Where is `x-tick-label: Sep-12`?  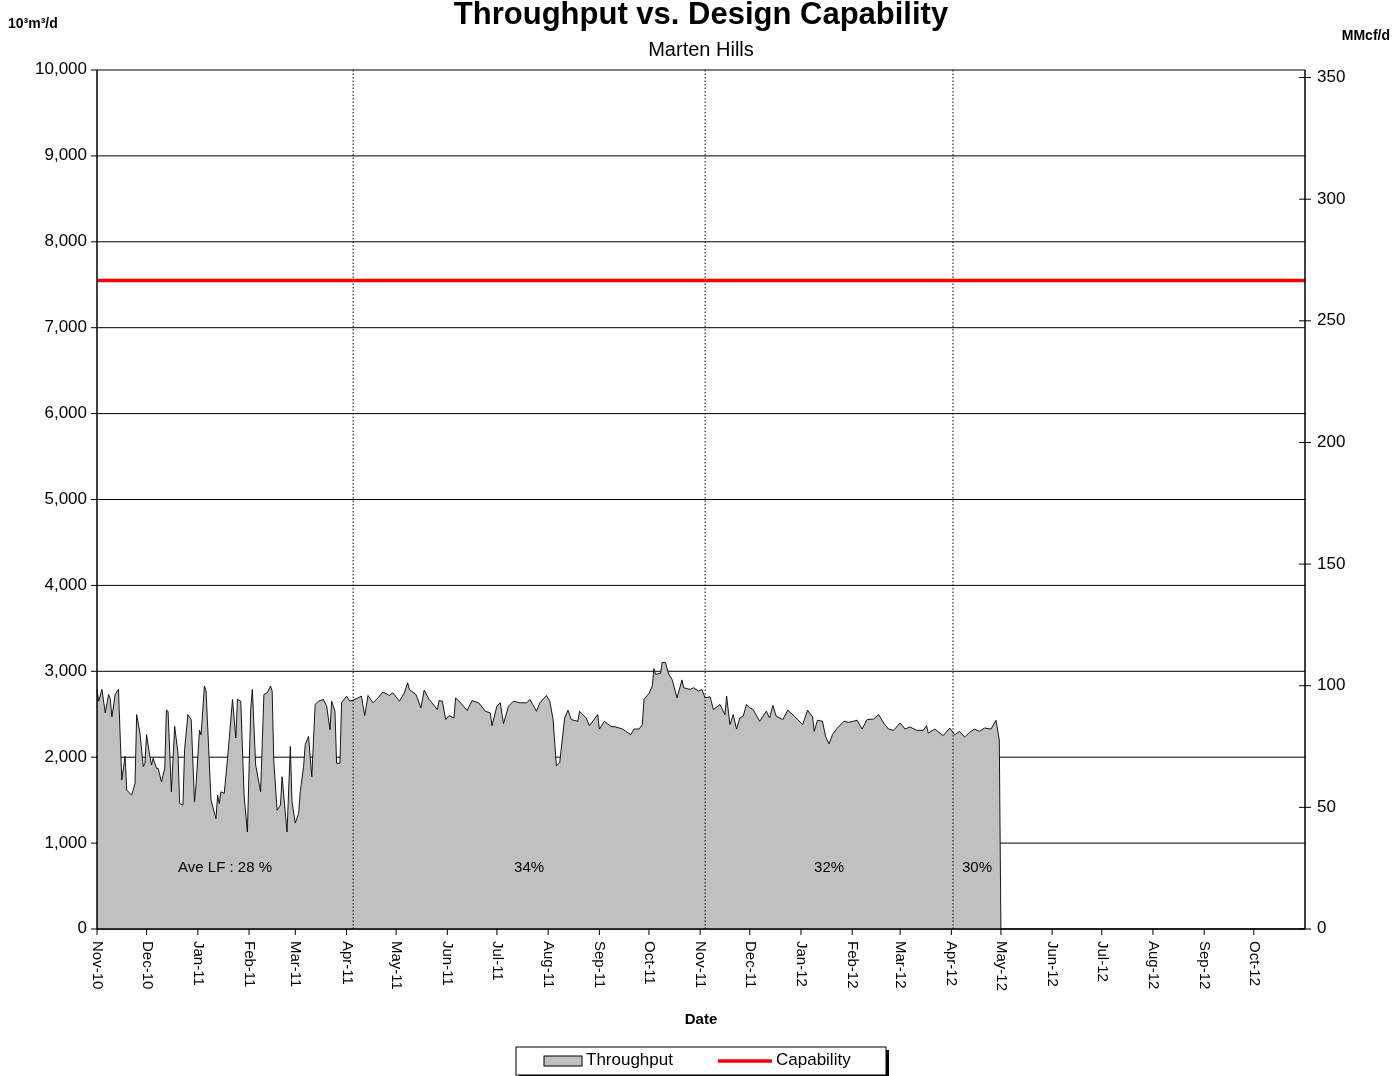 x-tick-label: Sep-12 is located at coordinates (1206, 965).